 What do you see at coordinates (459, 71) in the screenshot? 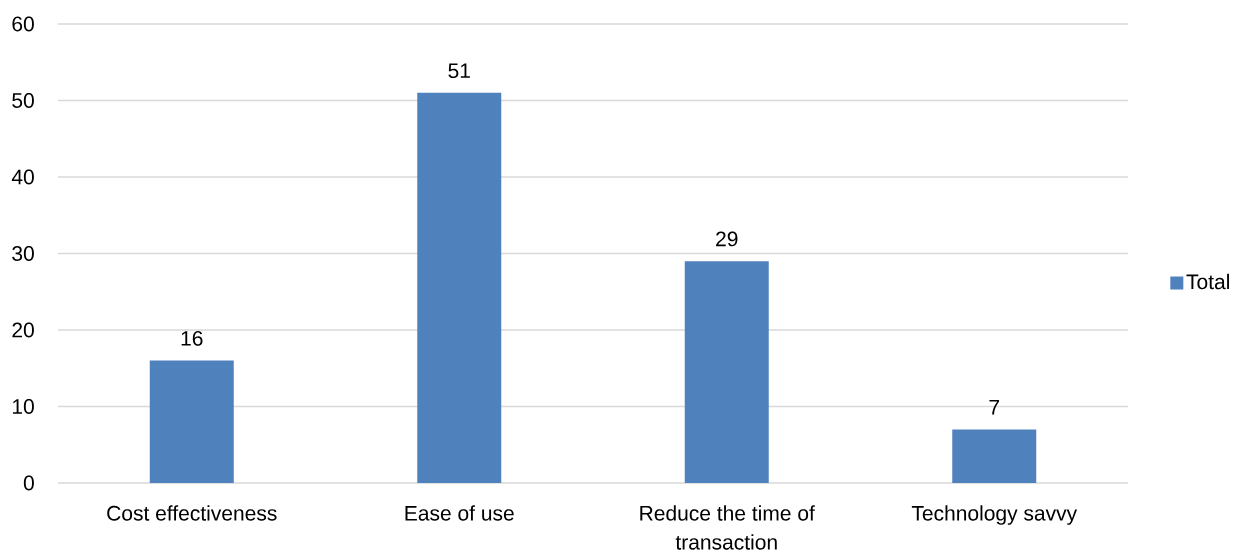
I see `data-label: 51` at bounding box center [459, 71].